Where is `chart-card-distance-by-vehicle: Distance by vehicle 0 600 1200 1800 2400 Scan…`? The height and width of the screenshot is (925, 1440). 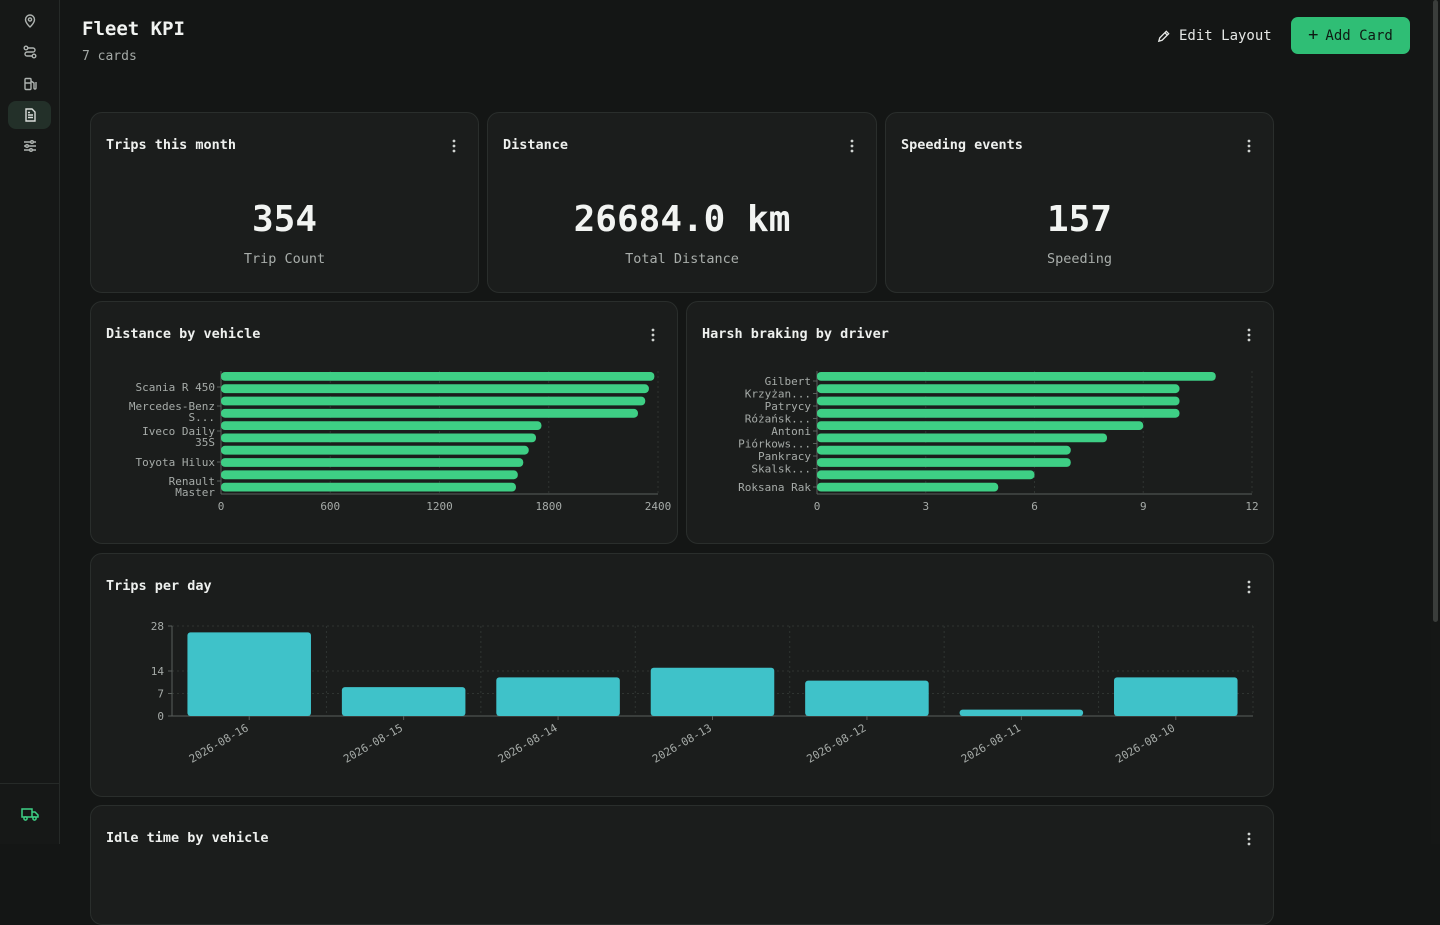
chart-card-distance-by-vehicle: Distance by vehicle 0 600 1200 1800 2400 Scan… is located at coordinates (384, 422).